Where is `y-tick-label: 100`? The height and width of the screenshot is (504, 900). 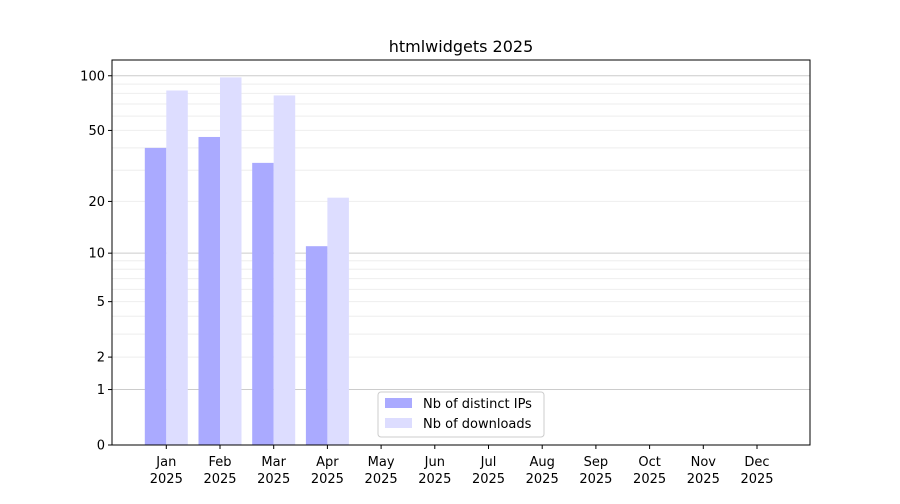 y-tick-label: 100 is located at coordinates (92, 76).